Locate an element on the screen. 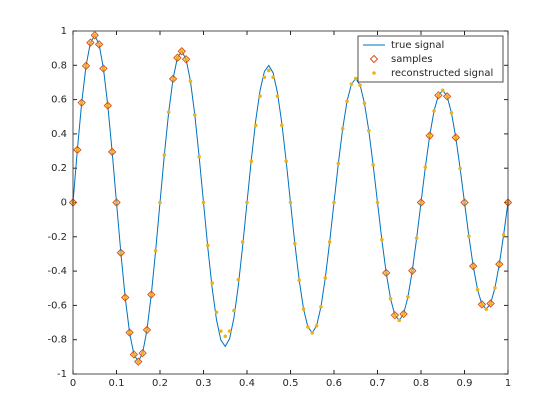  y-tick-label: -1 is located at coordinates (62, 374).